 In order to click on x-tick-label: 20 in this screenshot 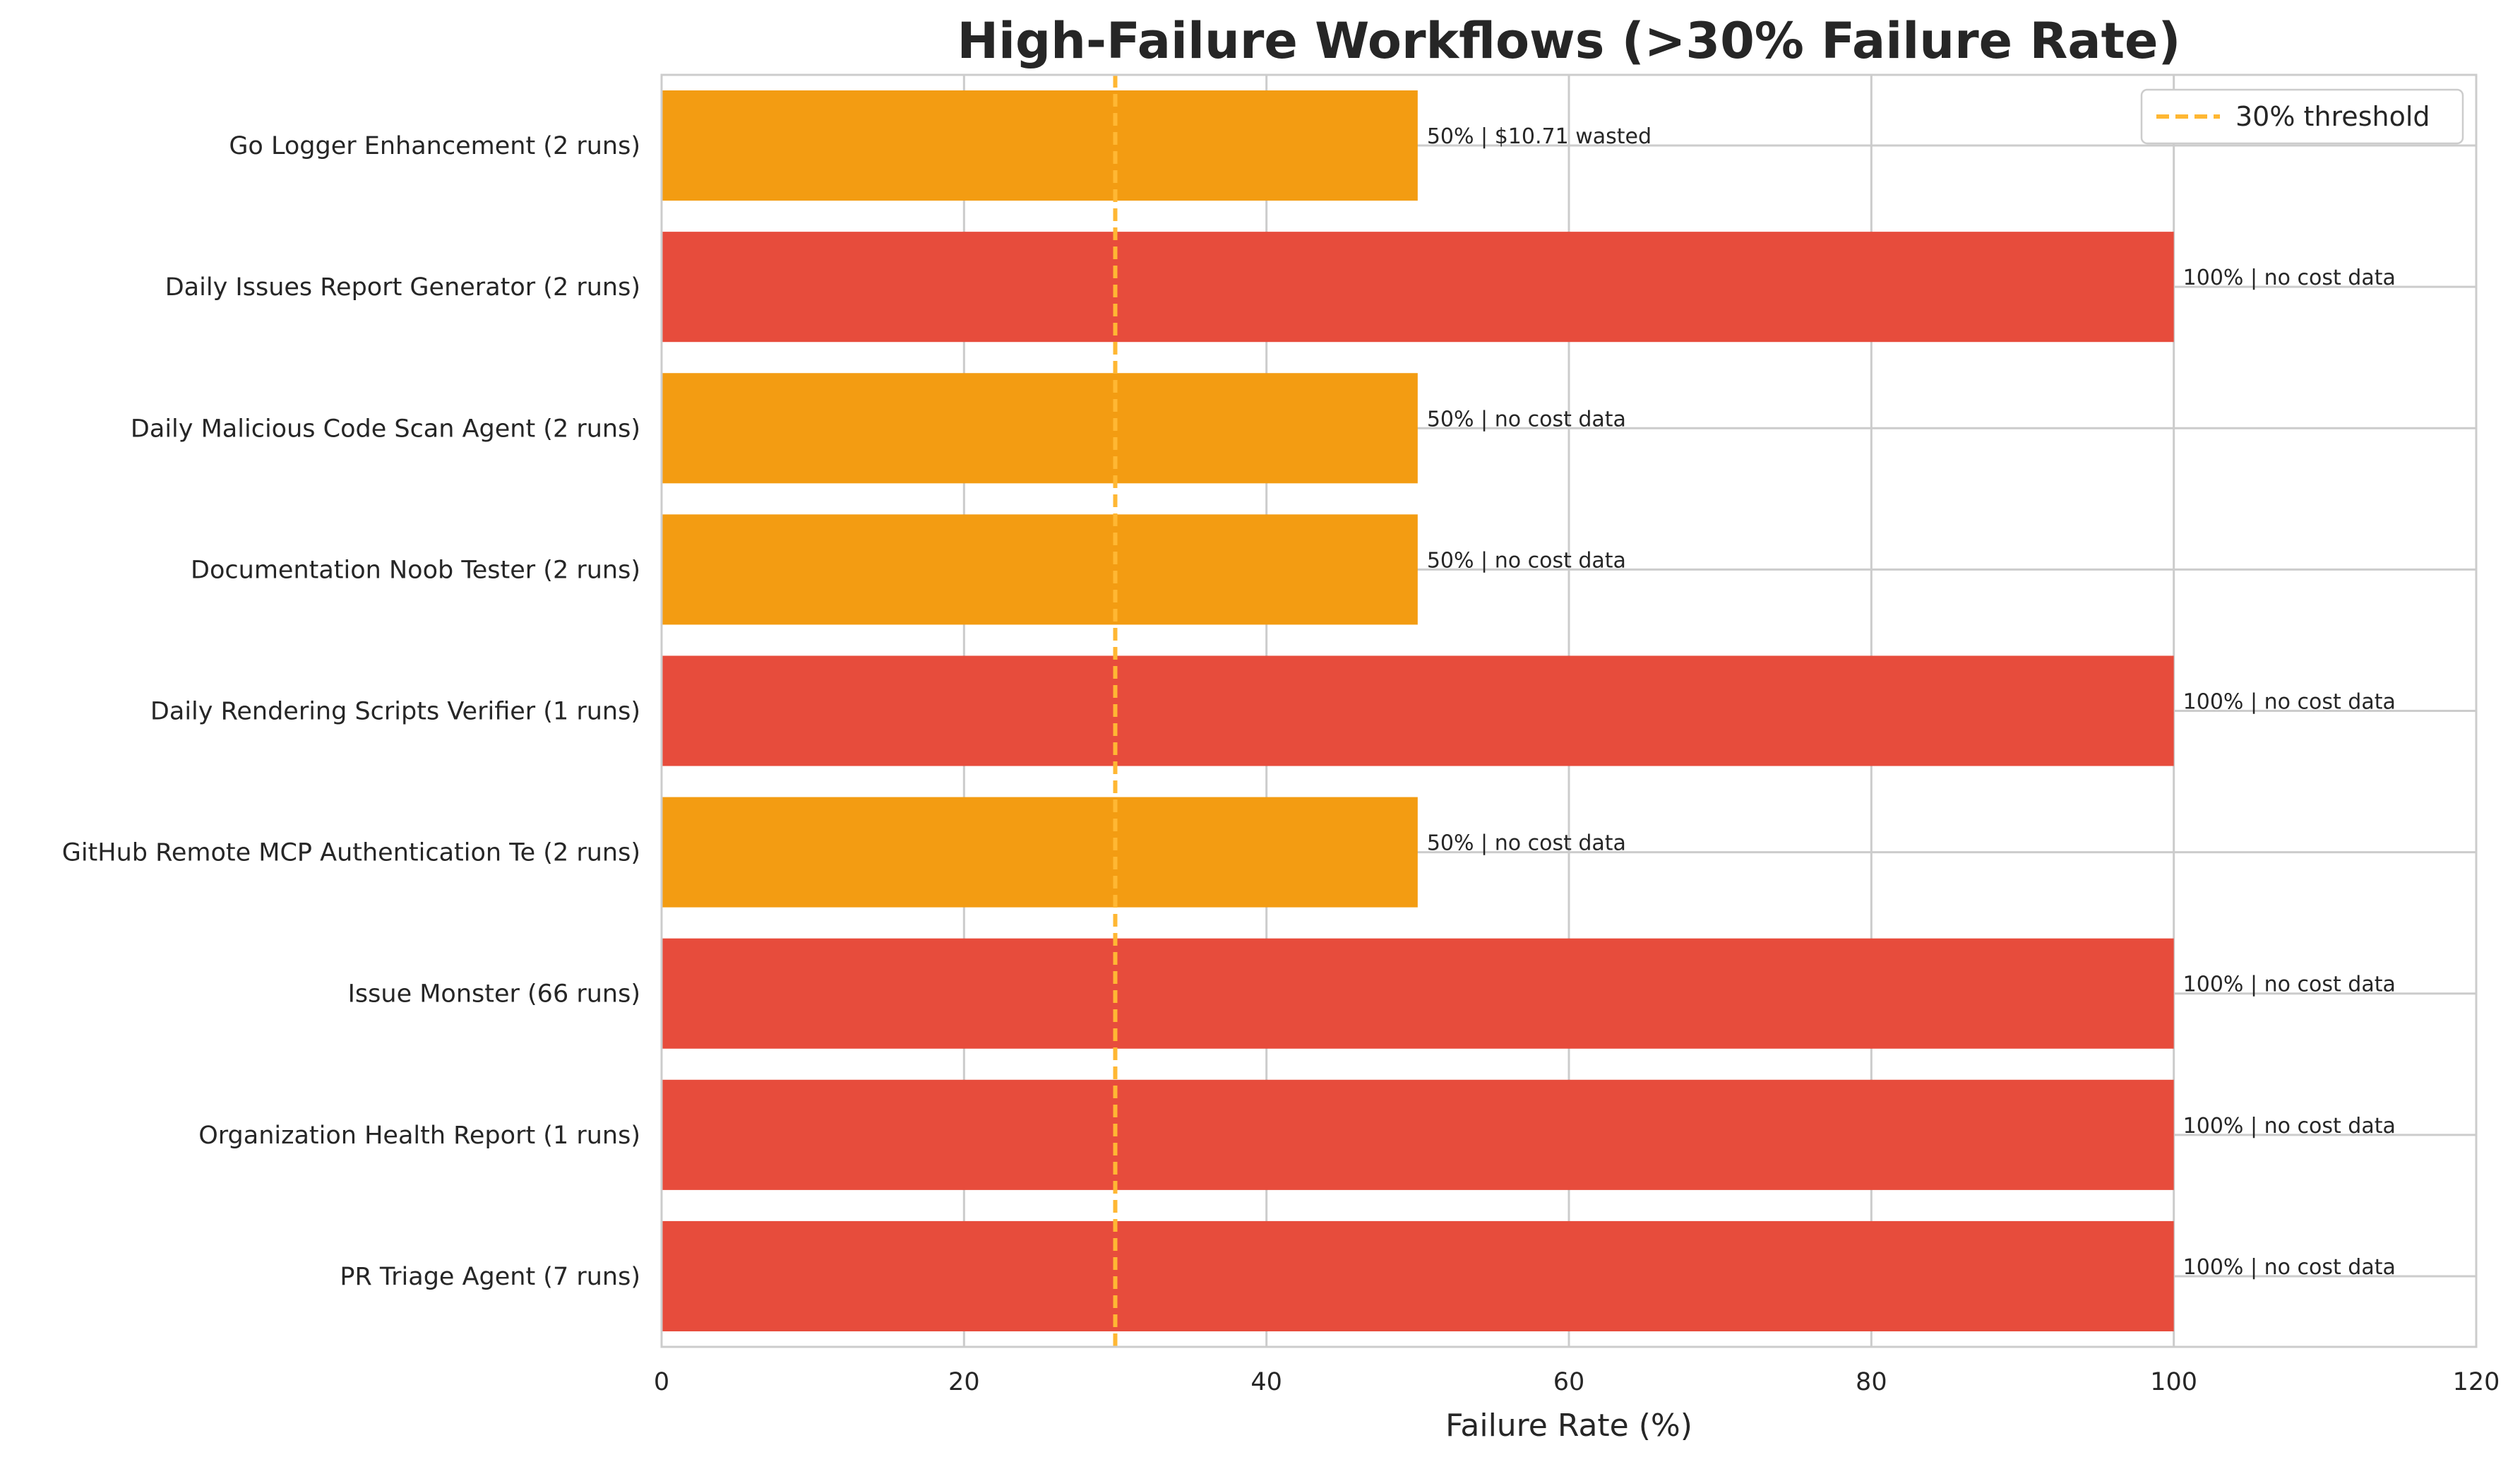, I will do `click(964, 1382)`.